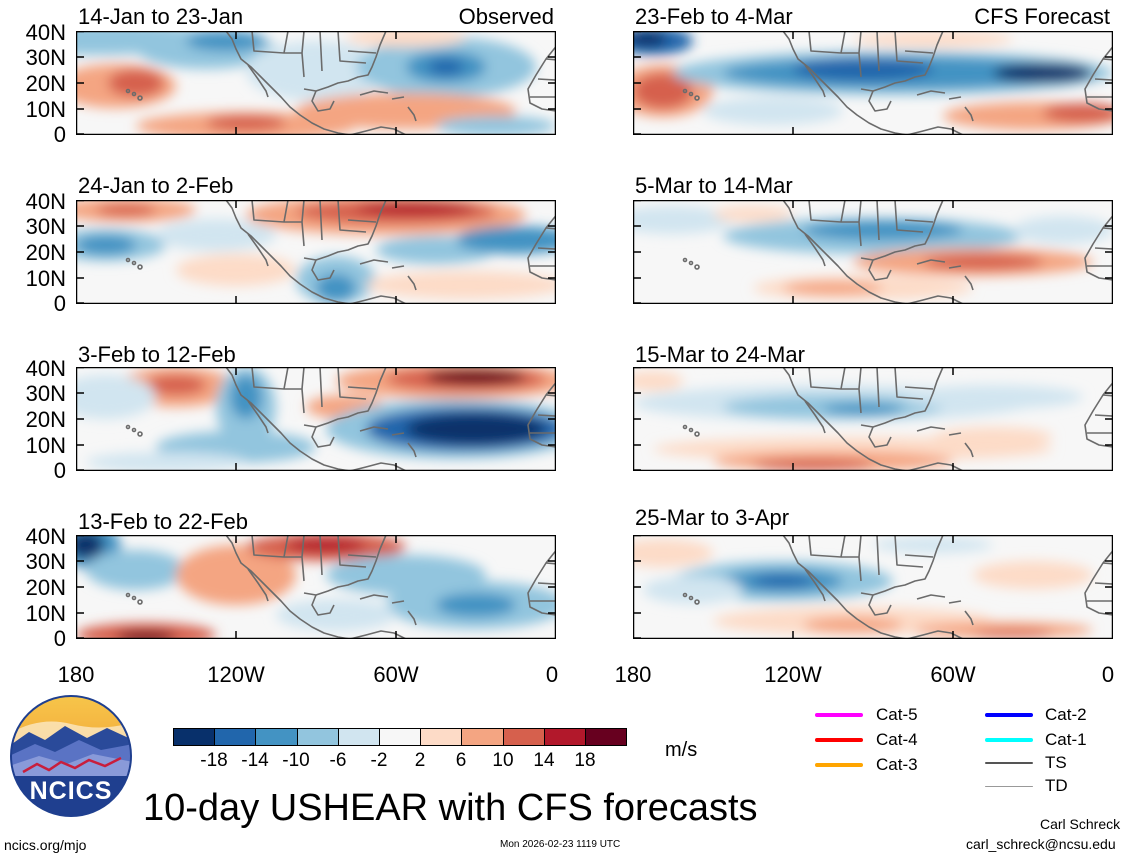 The width and height of the screenshot is (1135, 859). I want to click on footer-url: ncics.org/mjo, so click(45, 845).